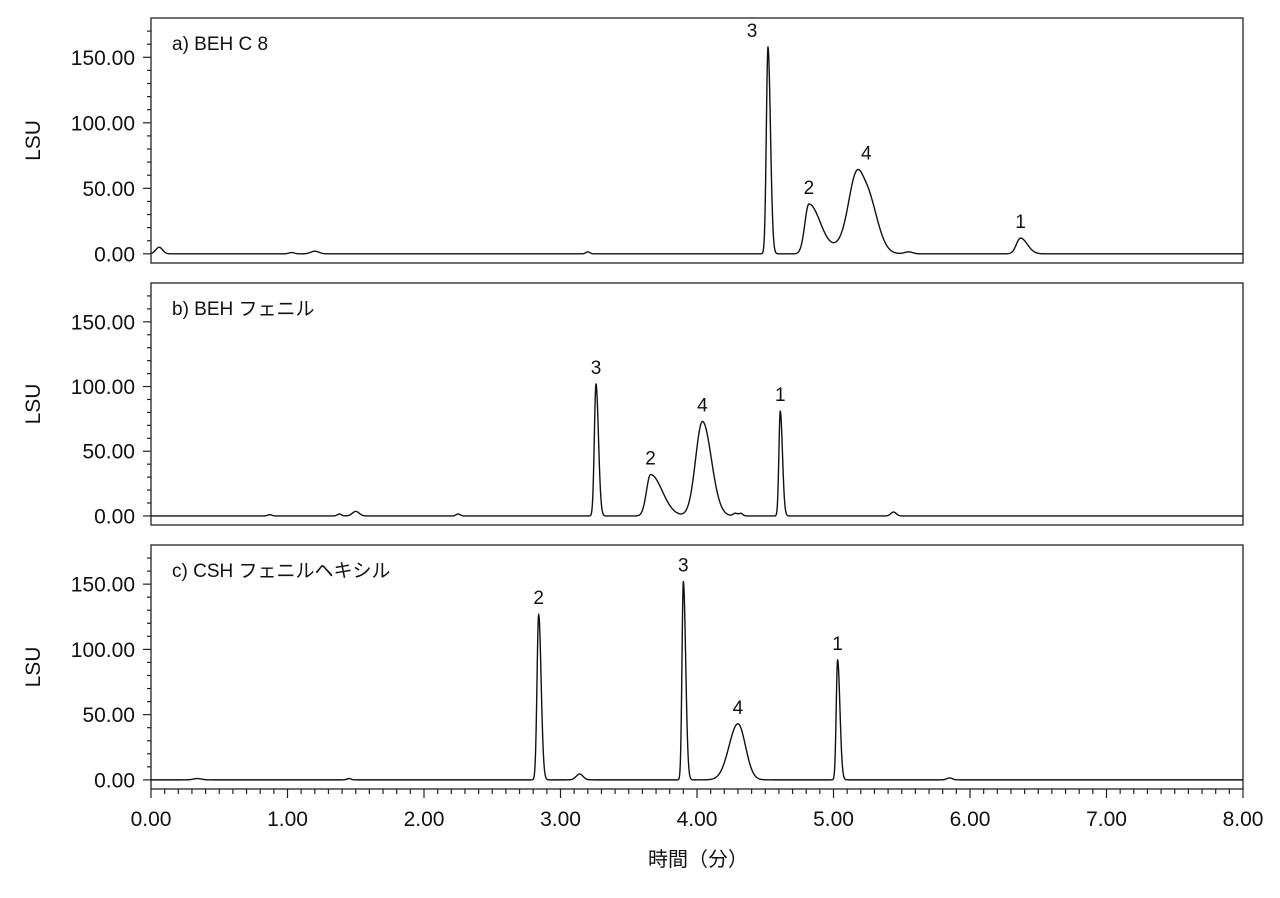 The width and height of the screenshot is (1280, 898). I want to click on panel-label: b) BEH フェニル, so click(243, 309).